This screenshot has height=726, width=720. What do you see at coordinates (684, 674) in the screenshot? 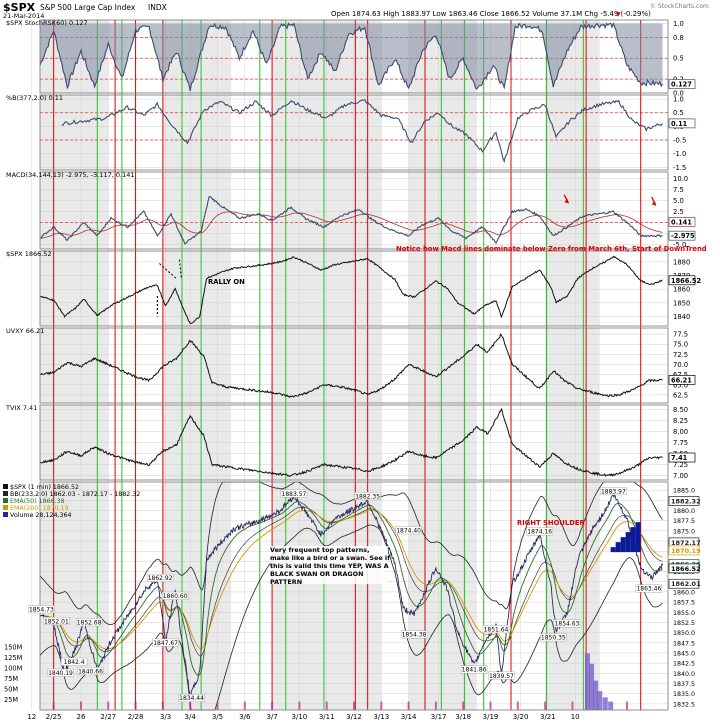
I see `tick-label-main: 1840.0` at bounding box center [684, 674].